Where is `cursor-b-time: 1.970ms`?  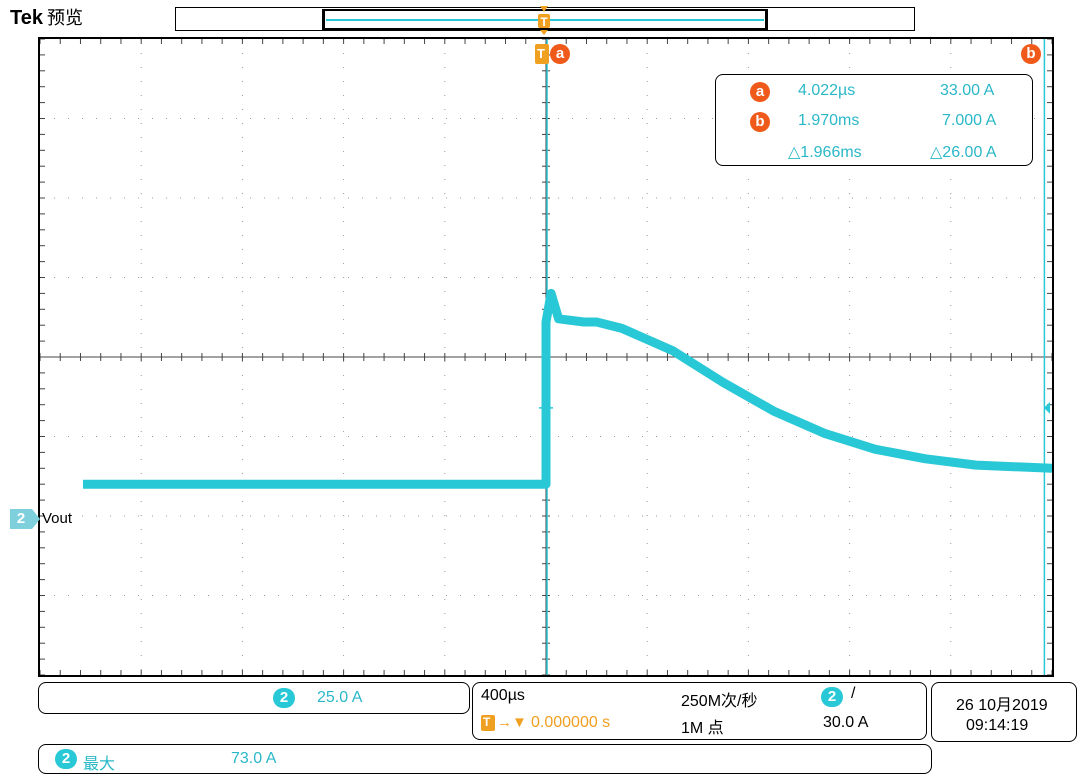
cursor-b-time: 1.970ms is located at coordinates (829, 120).